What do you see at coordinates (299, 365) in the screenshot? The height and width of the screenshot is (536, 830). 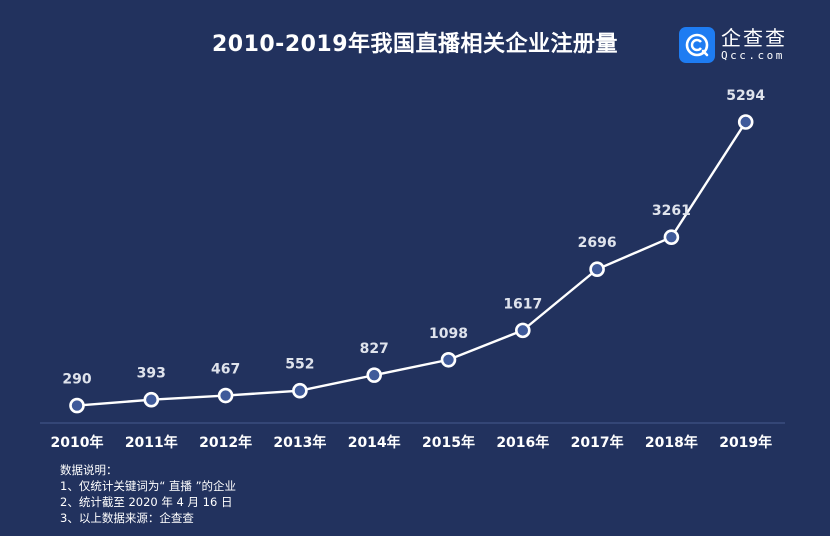 I see `value-label: 552` at bounding box center [299, 365].